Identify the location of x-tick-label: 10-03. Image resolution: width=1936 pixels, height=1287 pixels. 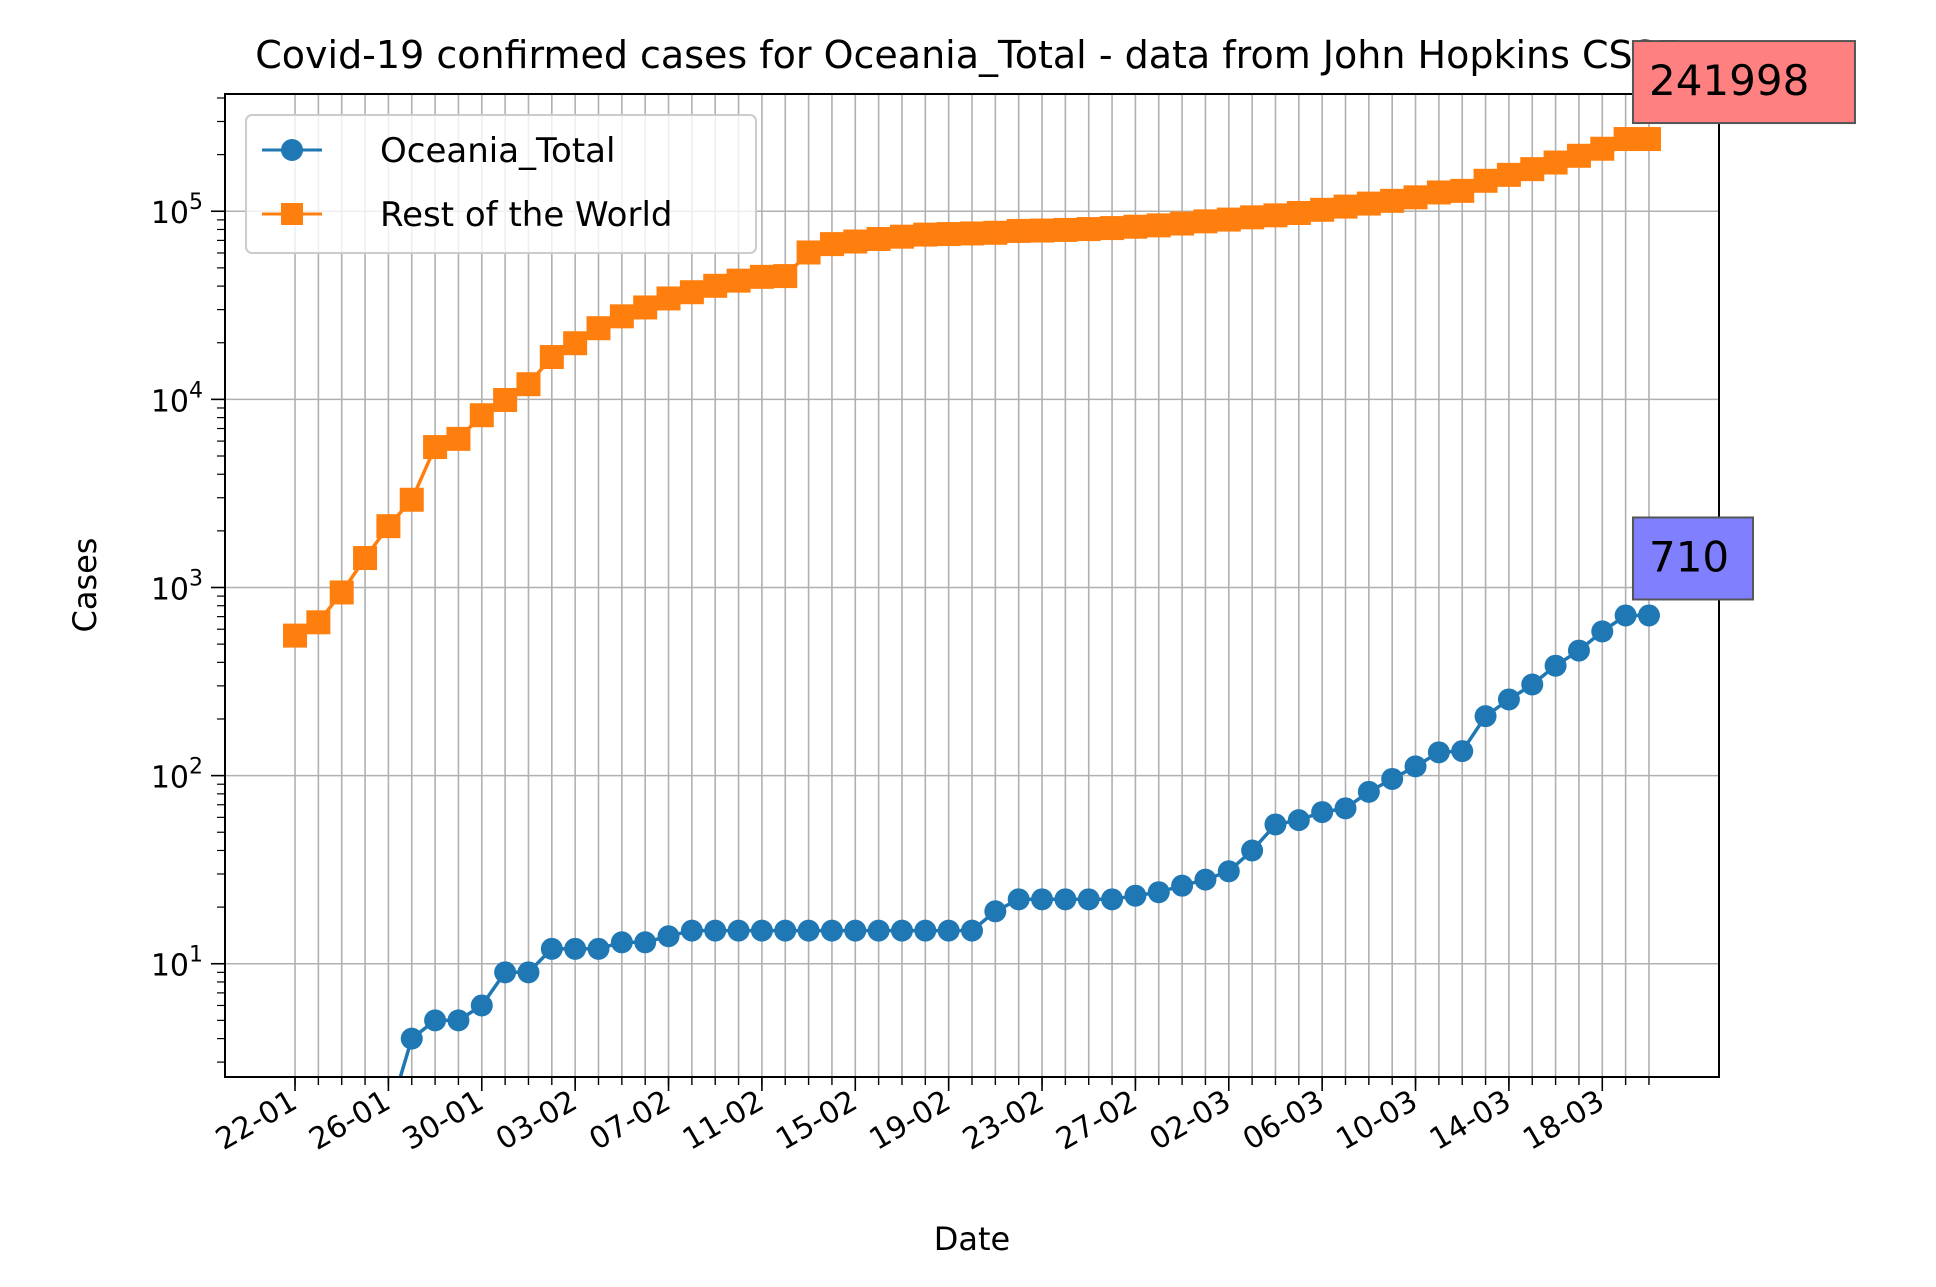
(1377, 1121).